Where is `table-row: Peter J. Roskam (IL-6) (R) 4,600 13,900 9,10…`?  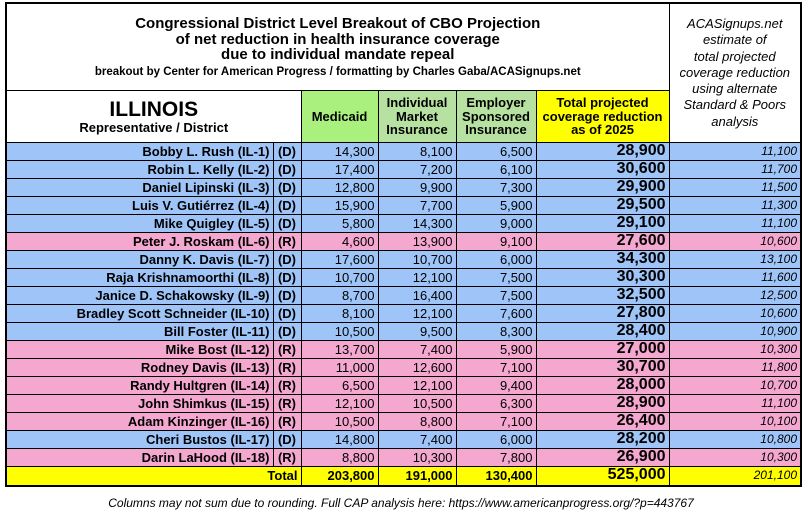 table-row: Peter J. Roskam (IL-6) (R) 4,600 13,900 9,10… is located at coordinates (403, 241).